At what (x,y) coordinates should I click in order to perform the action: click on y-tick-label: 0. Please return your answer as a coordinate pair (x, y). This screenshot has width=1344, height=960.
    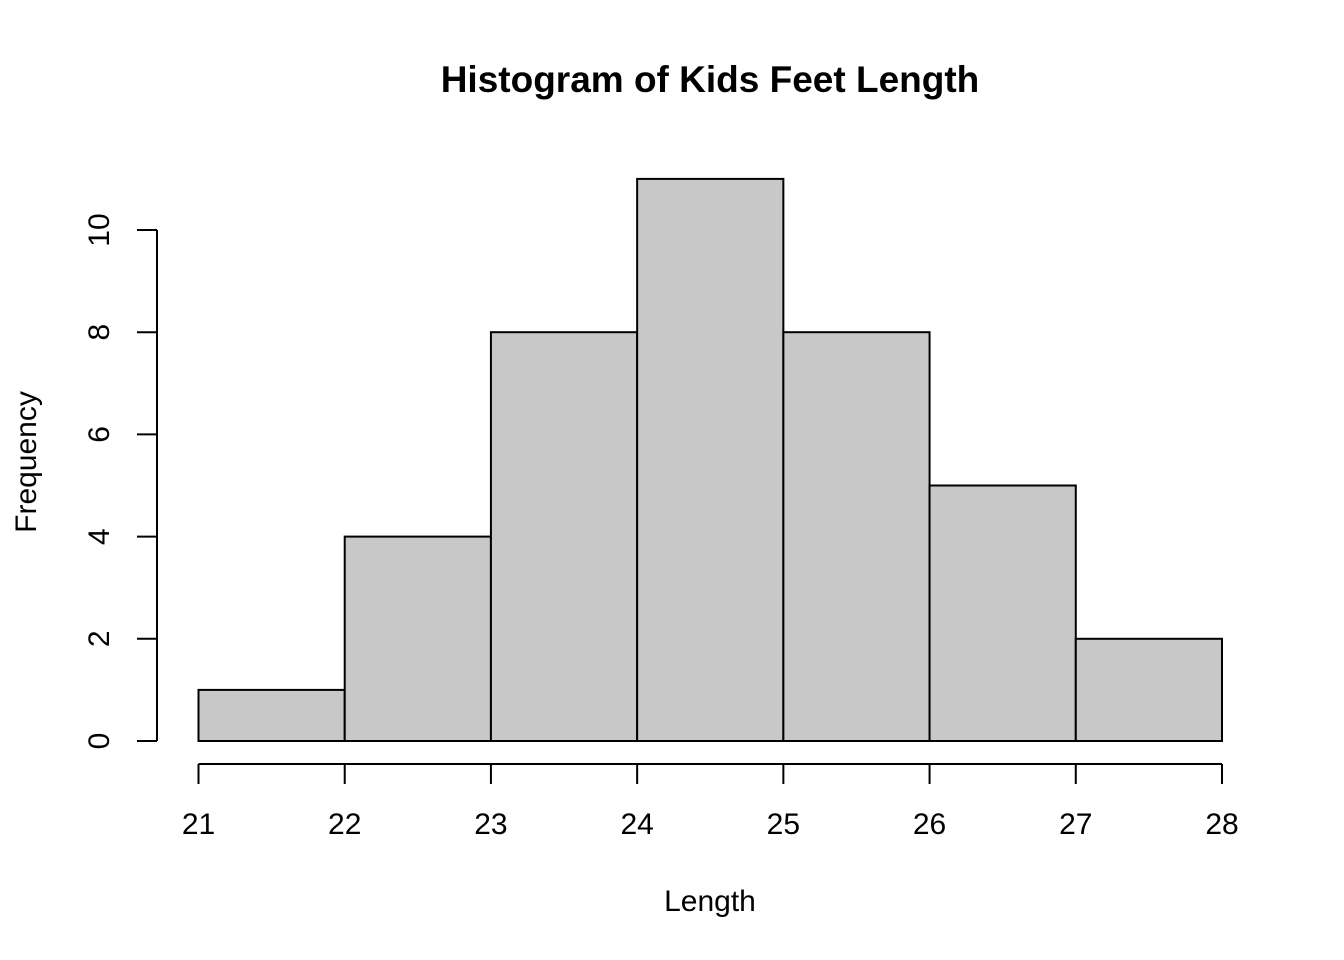
    Looking at the image, I should click on (99, 741).